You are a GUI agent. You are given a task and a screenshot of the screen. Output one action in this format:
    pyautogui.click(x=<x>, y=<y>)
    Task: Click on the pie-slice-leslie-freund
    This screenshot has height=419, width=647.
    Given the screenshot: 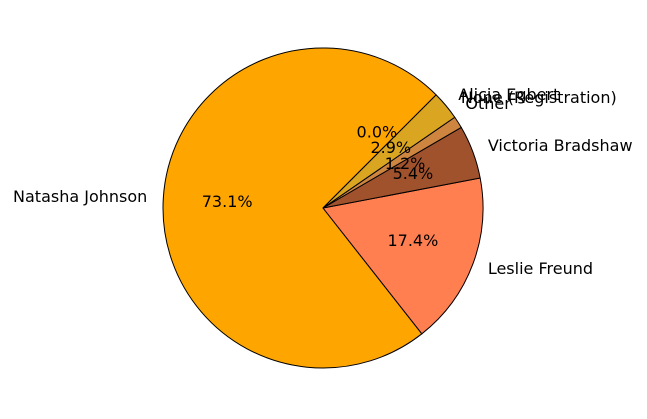 What is the action you would take?
    pyautogui.click(x=403, y=256)
    